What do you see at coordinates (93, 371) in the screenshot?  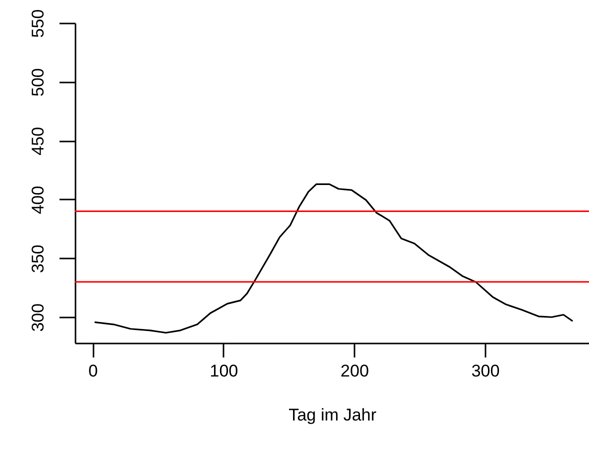 I see `x-tick-label: 0` at bounding box center [93, 371].